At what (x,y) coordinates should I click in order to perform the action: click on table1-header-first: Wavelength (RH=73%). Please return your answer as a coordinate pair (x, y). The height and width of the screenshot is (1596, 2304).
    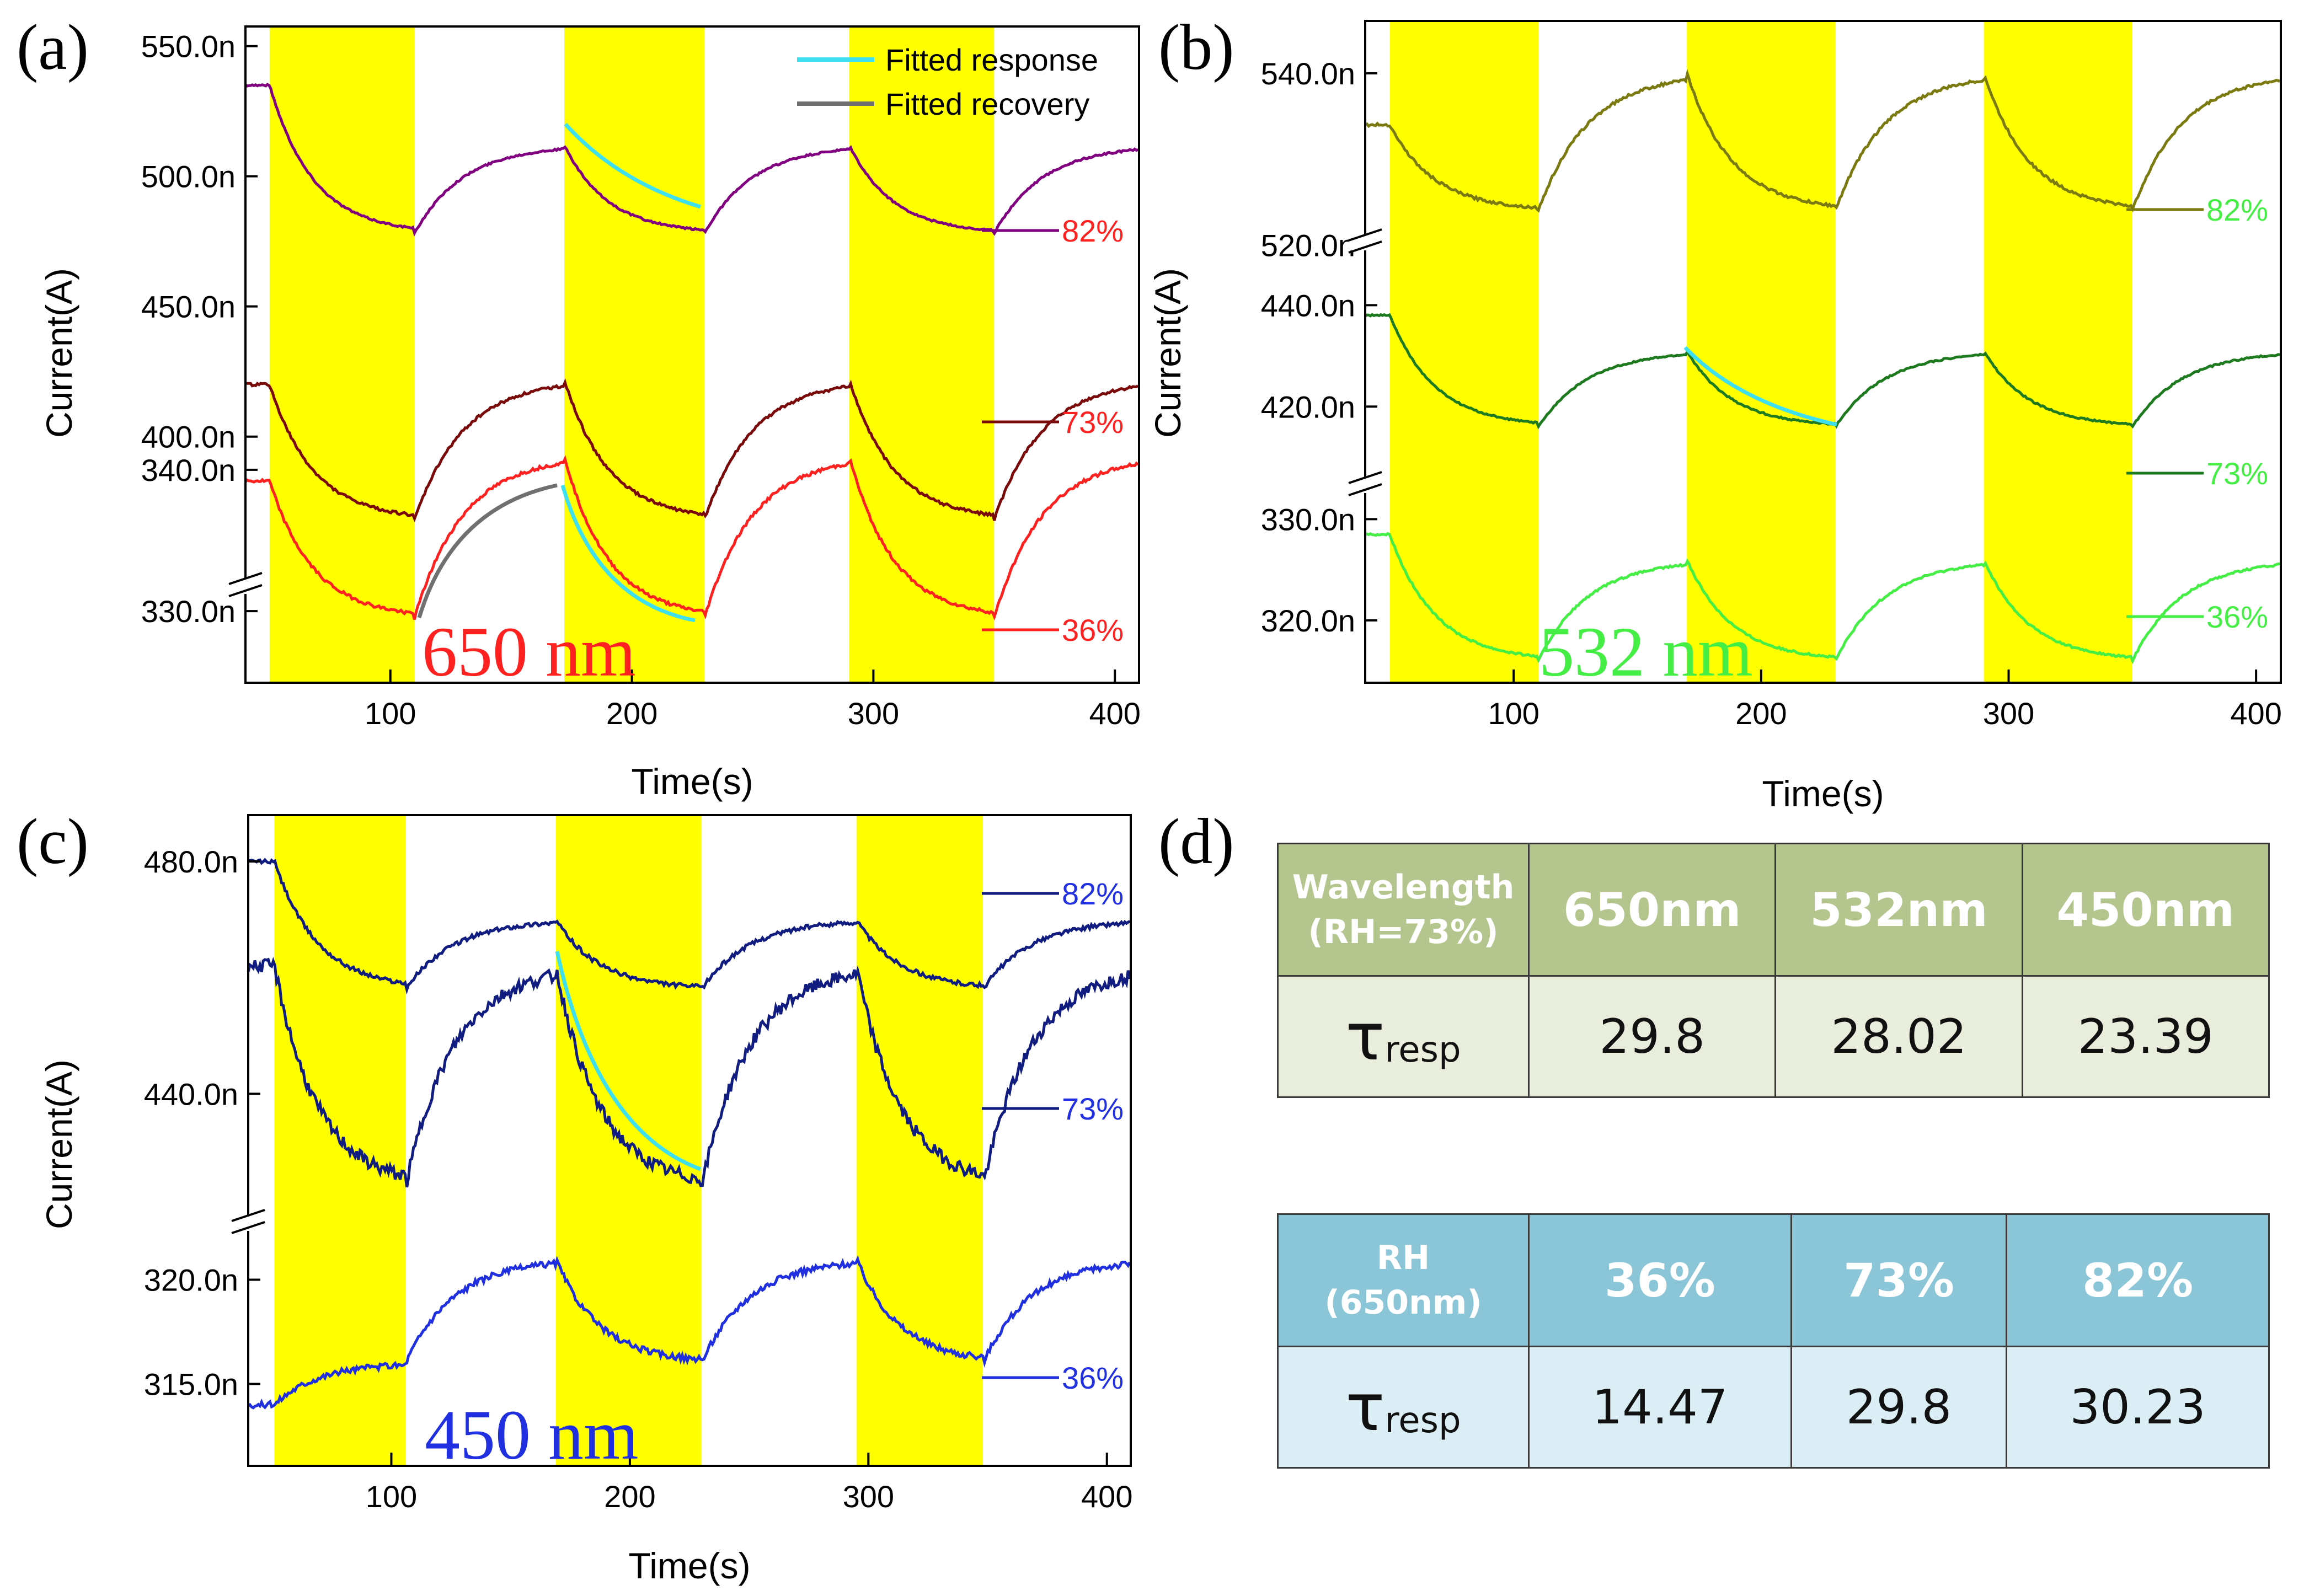
    Looking at the image, I should click on (1403, 910).